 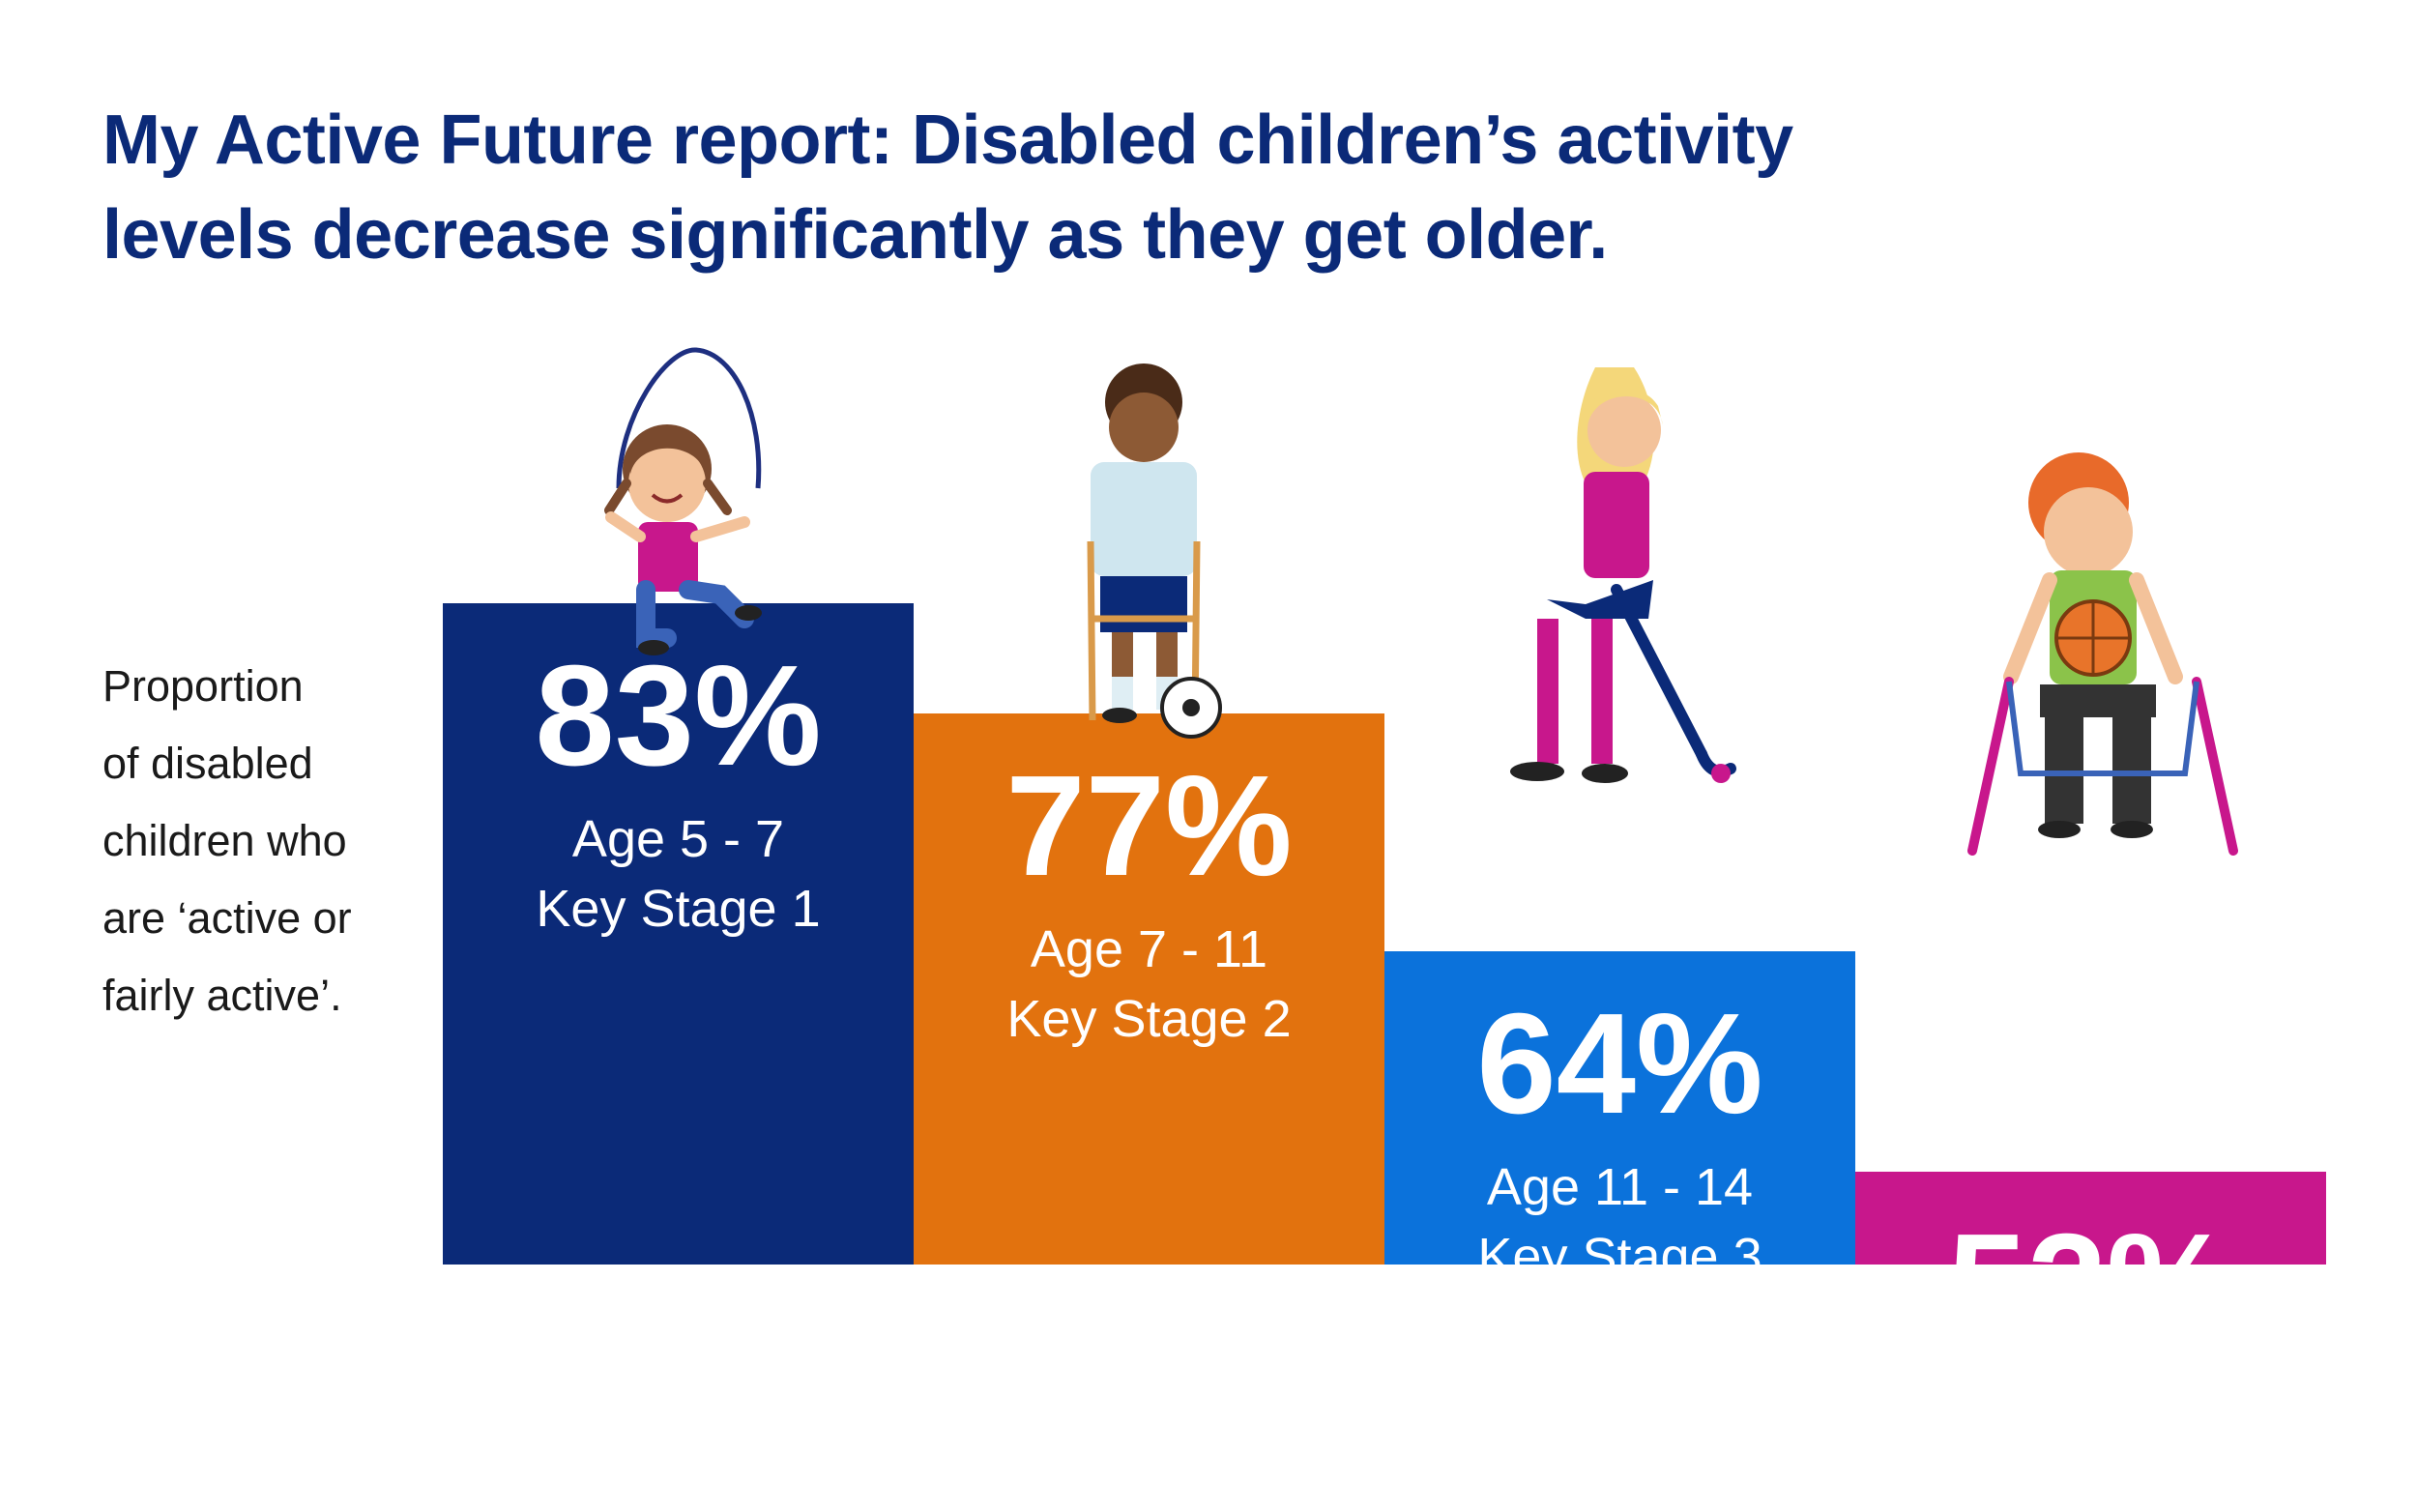 I want to click on bar-stage-label: Key Stage 2, so click(x=1149, y=1018).